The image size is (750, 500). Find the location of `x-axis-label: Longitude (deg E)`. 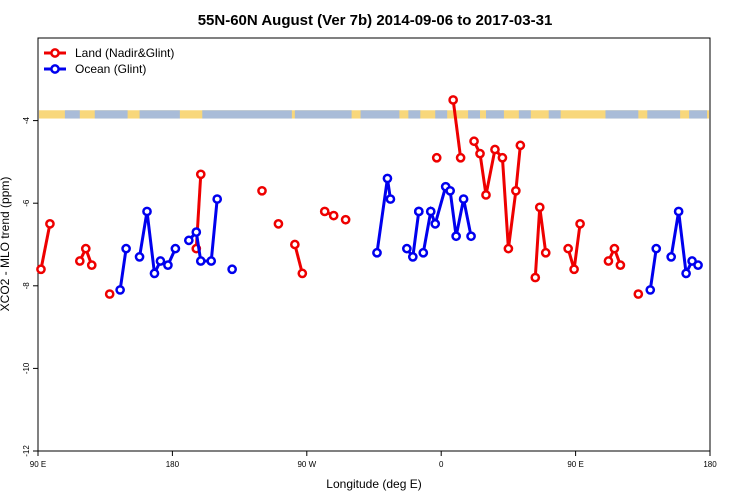

x-axis-label: Longitude (deg E) is located at coordinates (373, 484).